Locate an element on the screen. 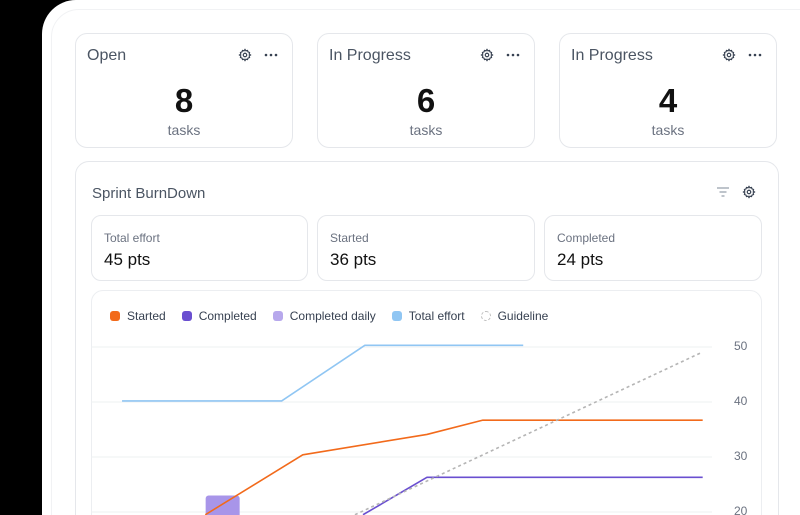 The height and width of the screenshot is (515, 800). legend-label: Completed daily is located at coordinates (332, 316).